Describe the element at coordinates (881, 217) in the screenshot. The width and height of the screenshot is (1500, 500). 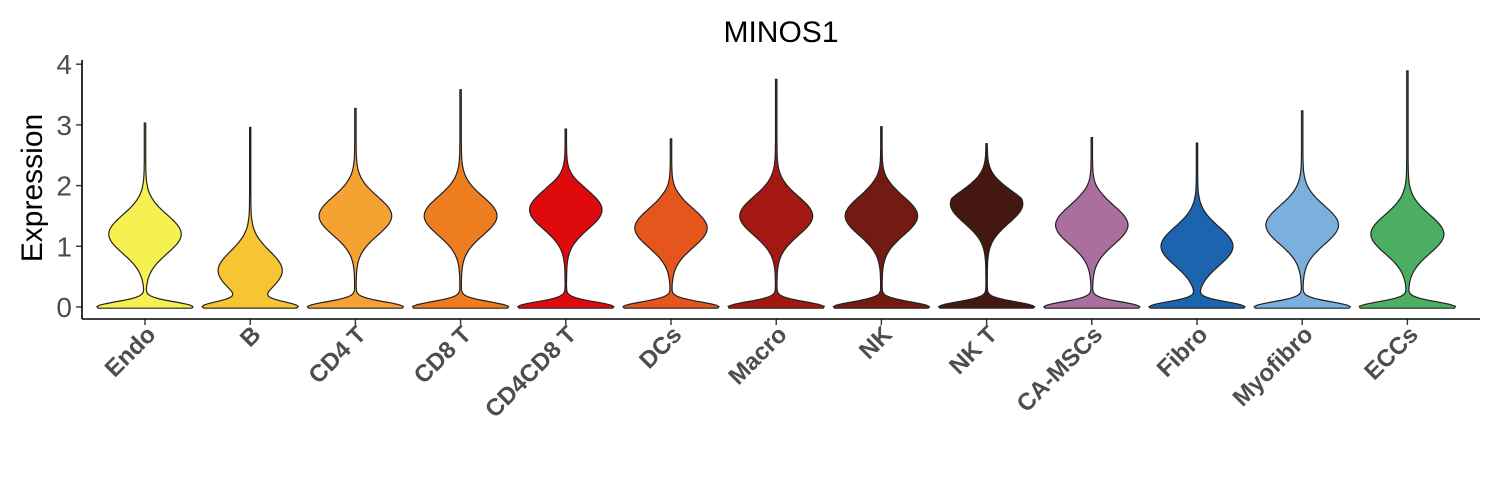
I see `violin-nk` at that location.